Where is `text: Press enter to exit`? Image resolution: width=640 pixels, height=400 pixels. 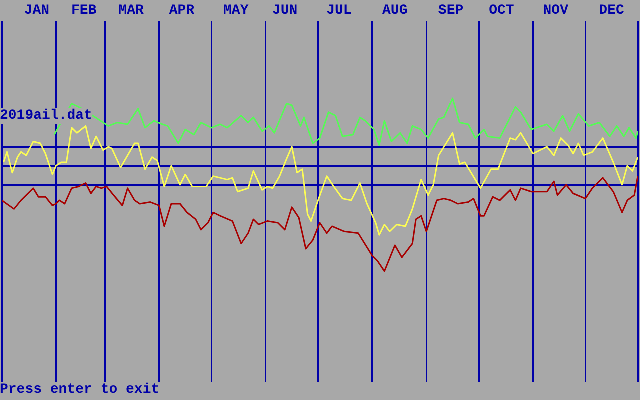
text: Press enter to exit is located at coordinates (80, 390).